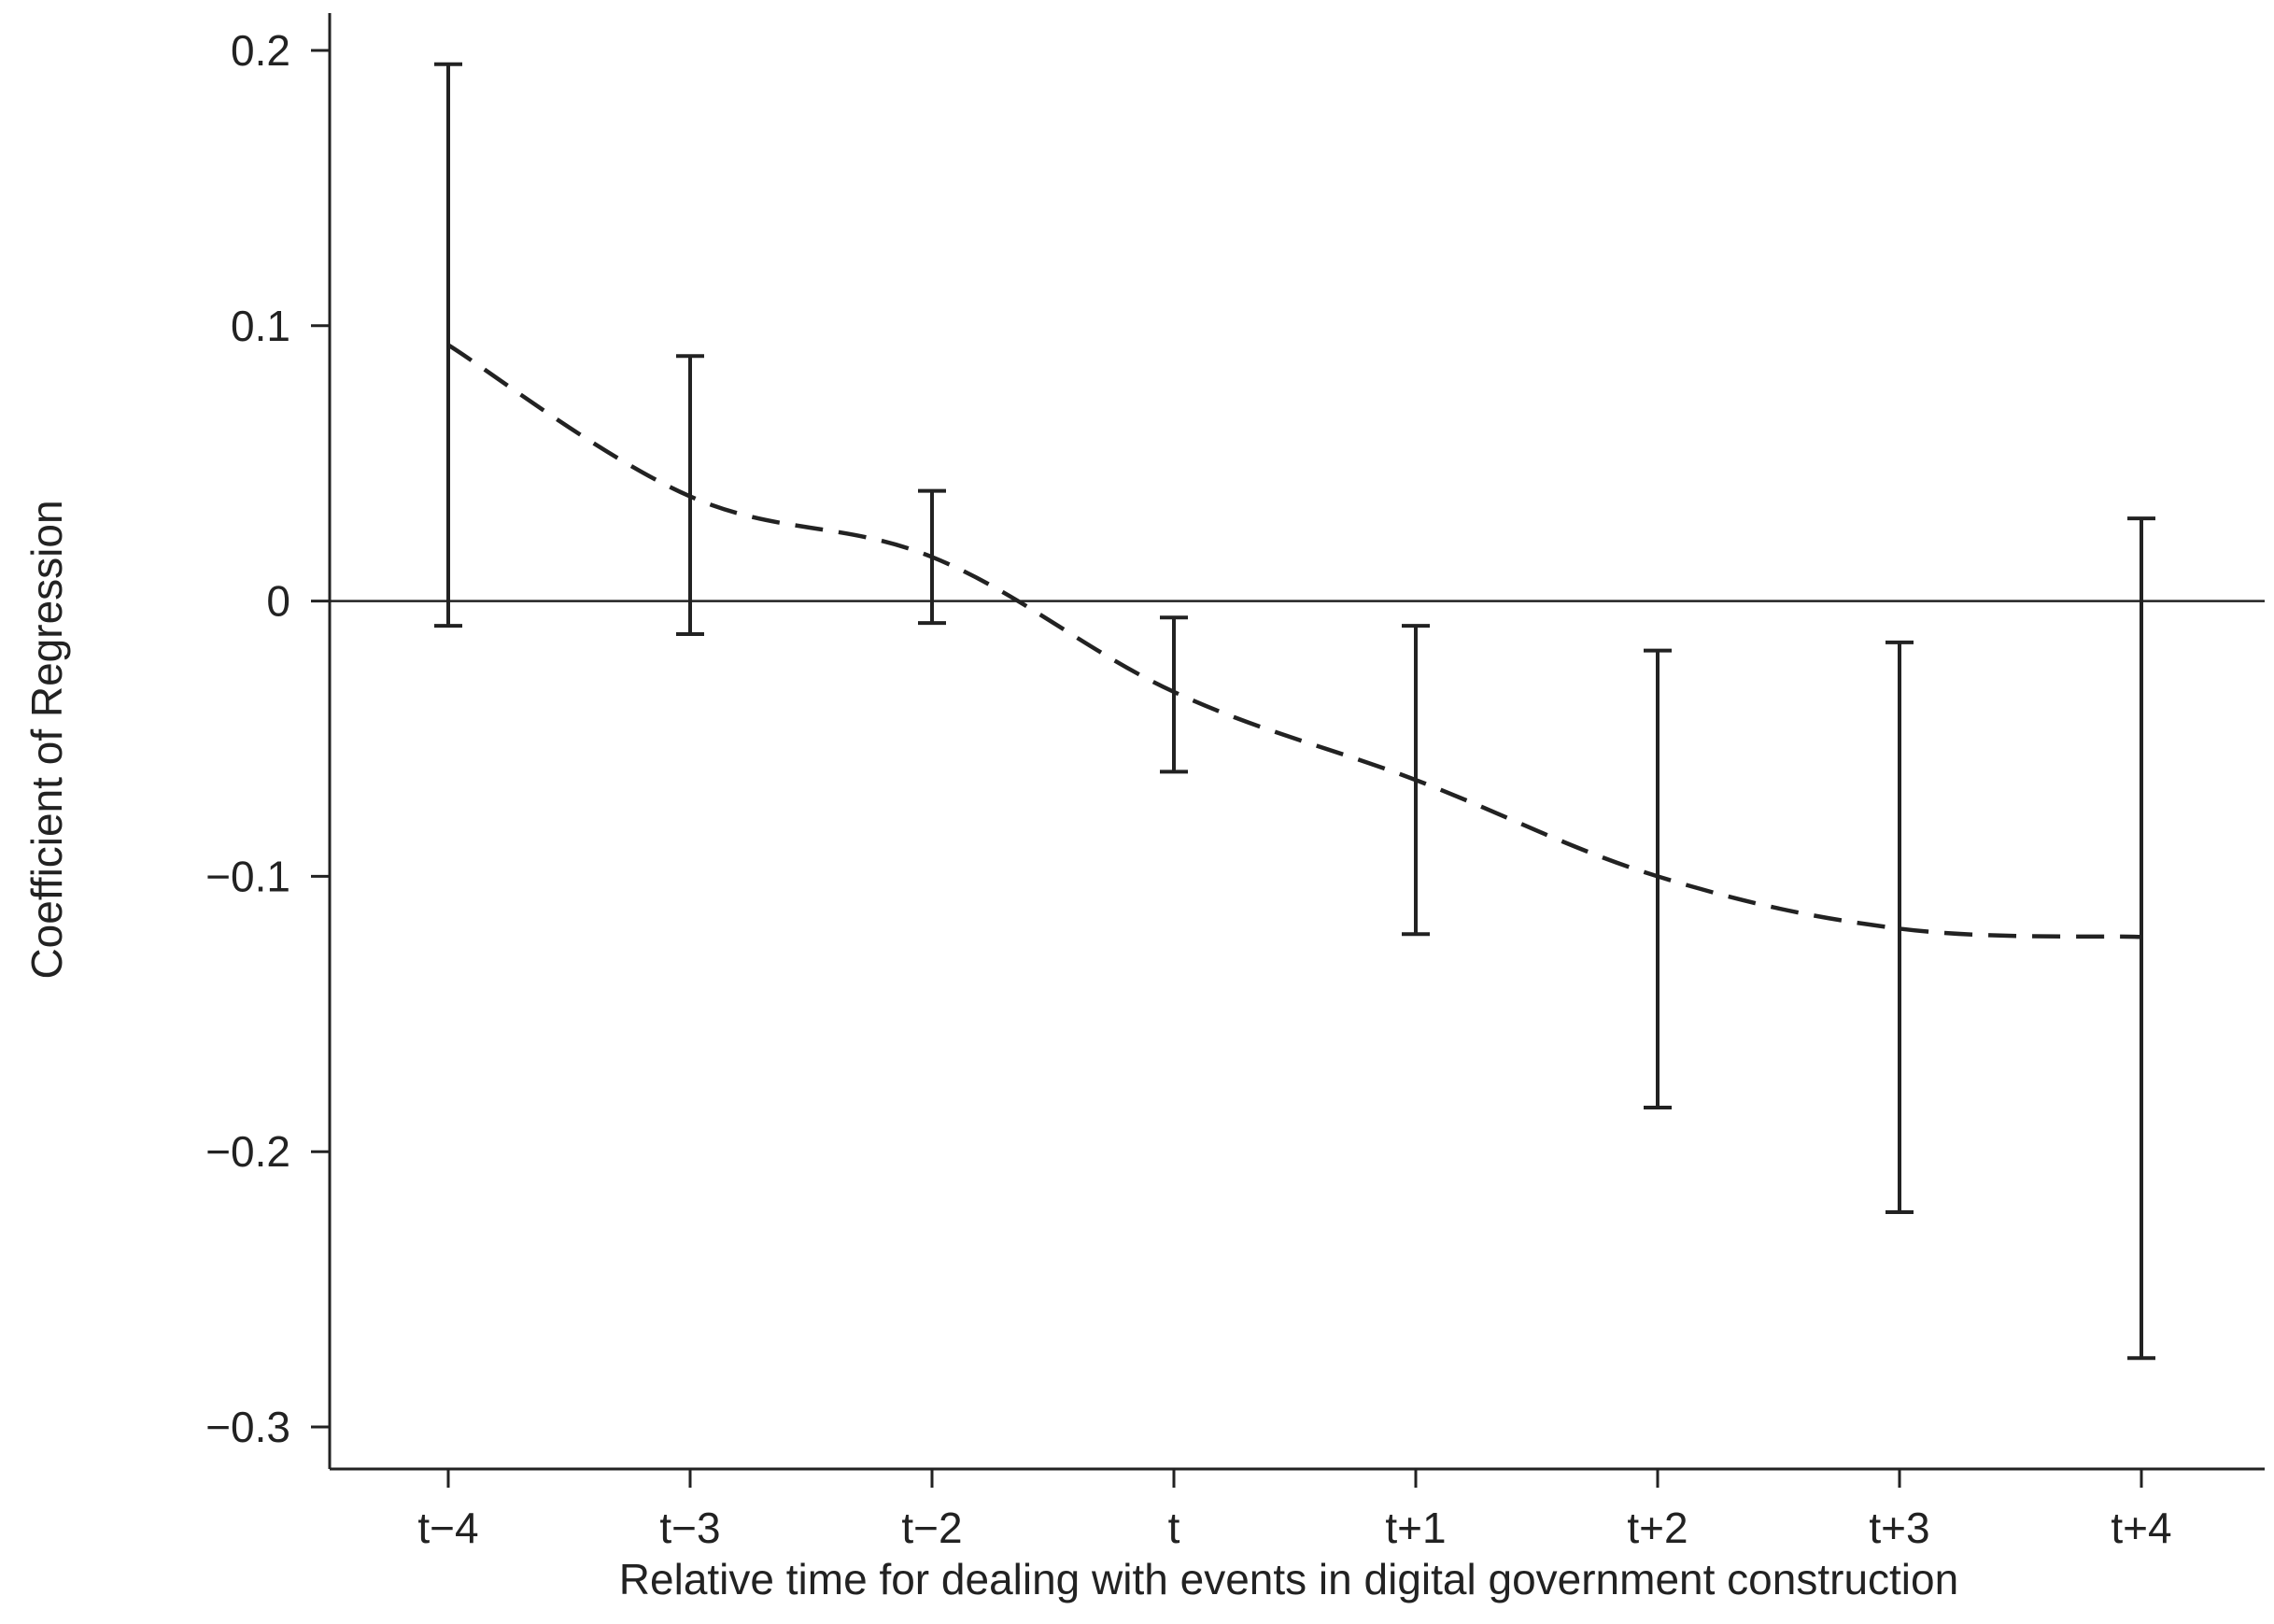  What do you see at coordinates (247, 1151) in the screenshot?
I see `y-tick-label: −0.2` at bounding box center [247, 1151].